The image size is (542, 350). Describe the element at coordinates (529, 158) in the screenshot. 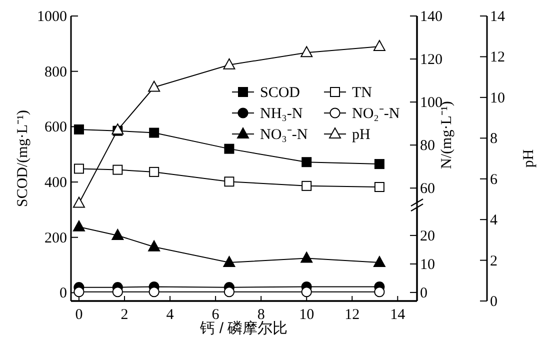

I see `y2-axis-title: pH` at that location.